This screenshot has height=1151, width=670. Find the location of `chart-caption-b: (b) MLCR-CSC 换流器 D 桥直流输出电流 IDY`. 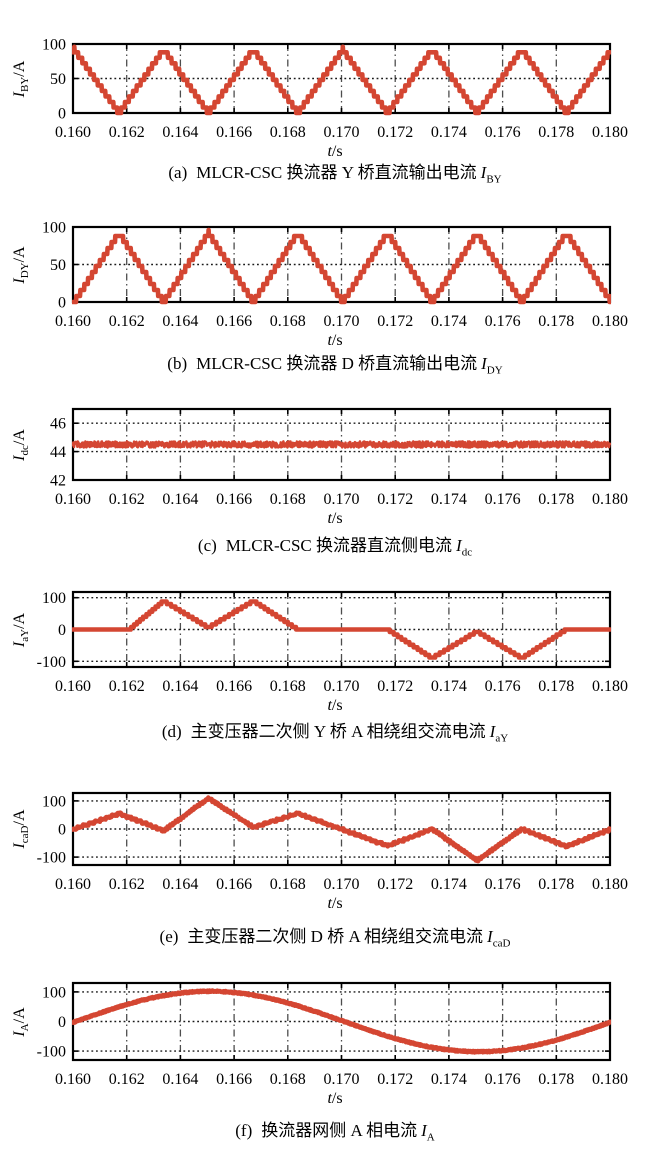

chart-caption-b: (b) MLCR-CSC 换流器 D 桥直流输出电流 IDY is located at coordinates (335, 365).